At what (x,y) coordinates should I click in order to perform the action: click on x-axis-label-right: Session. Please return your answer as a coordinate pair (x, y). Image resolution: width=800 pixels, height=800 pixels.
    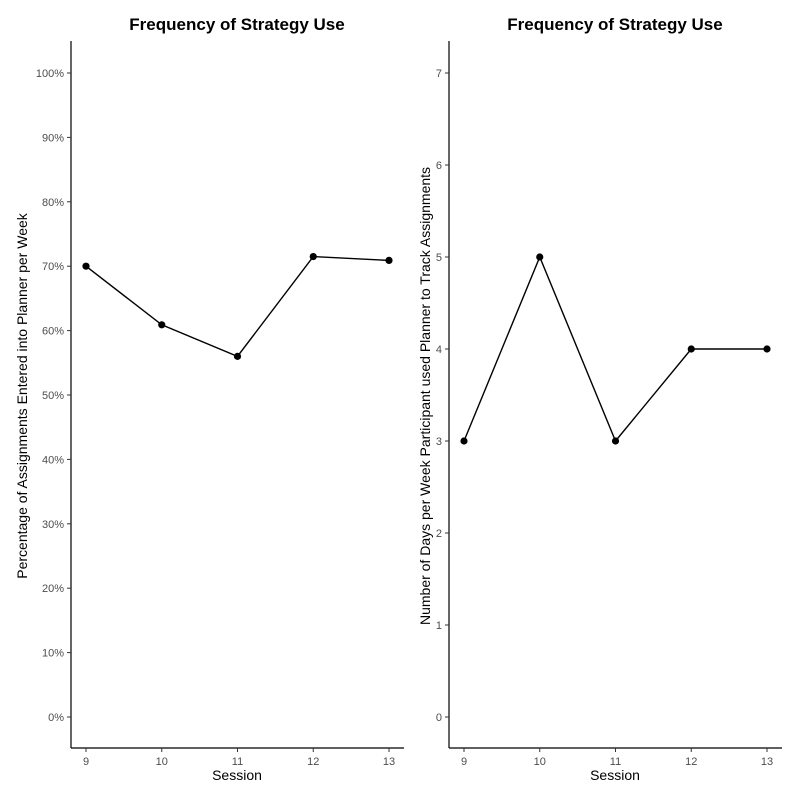
    Looking at the image, I should click on (615, 775).